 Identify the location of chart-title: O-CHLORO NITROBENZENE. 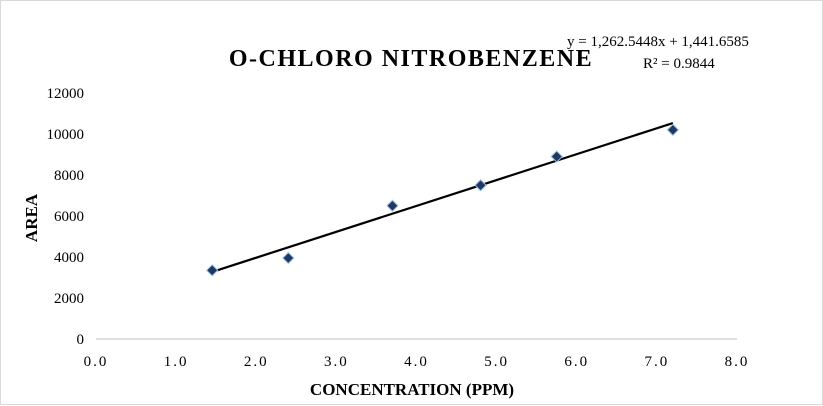
(411, 59).